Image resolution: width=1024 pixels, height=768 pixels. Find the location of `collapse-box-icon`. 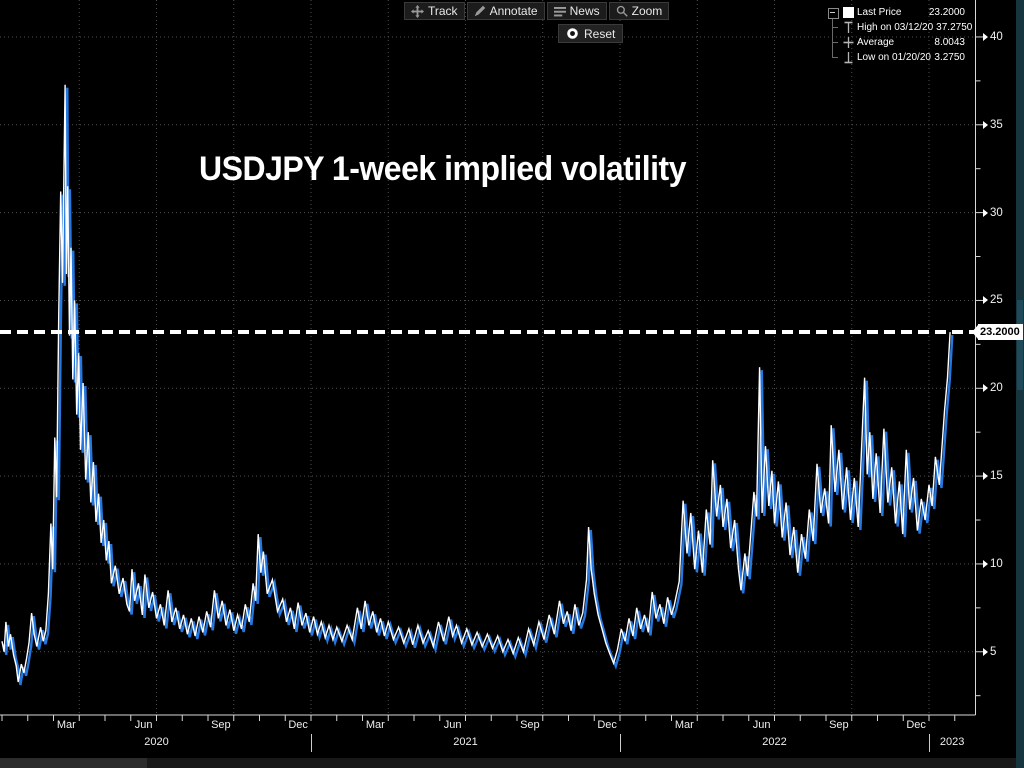

collapse-box-icon is located at coordinates (833, 13).